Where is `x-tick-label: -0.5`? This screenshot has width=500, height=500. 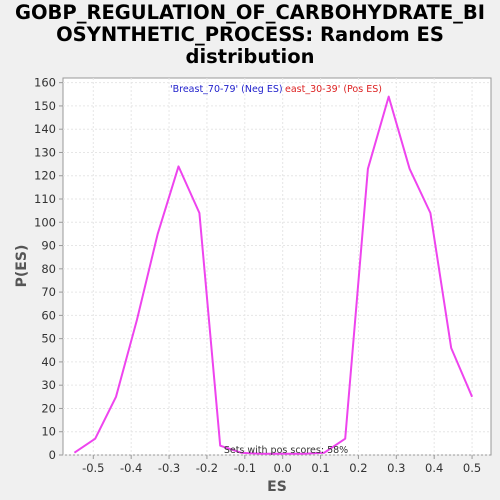 x-tick-label: -0.5 is located at coordinates (93, 468).